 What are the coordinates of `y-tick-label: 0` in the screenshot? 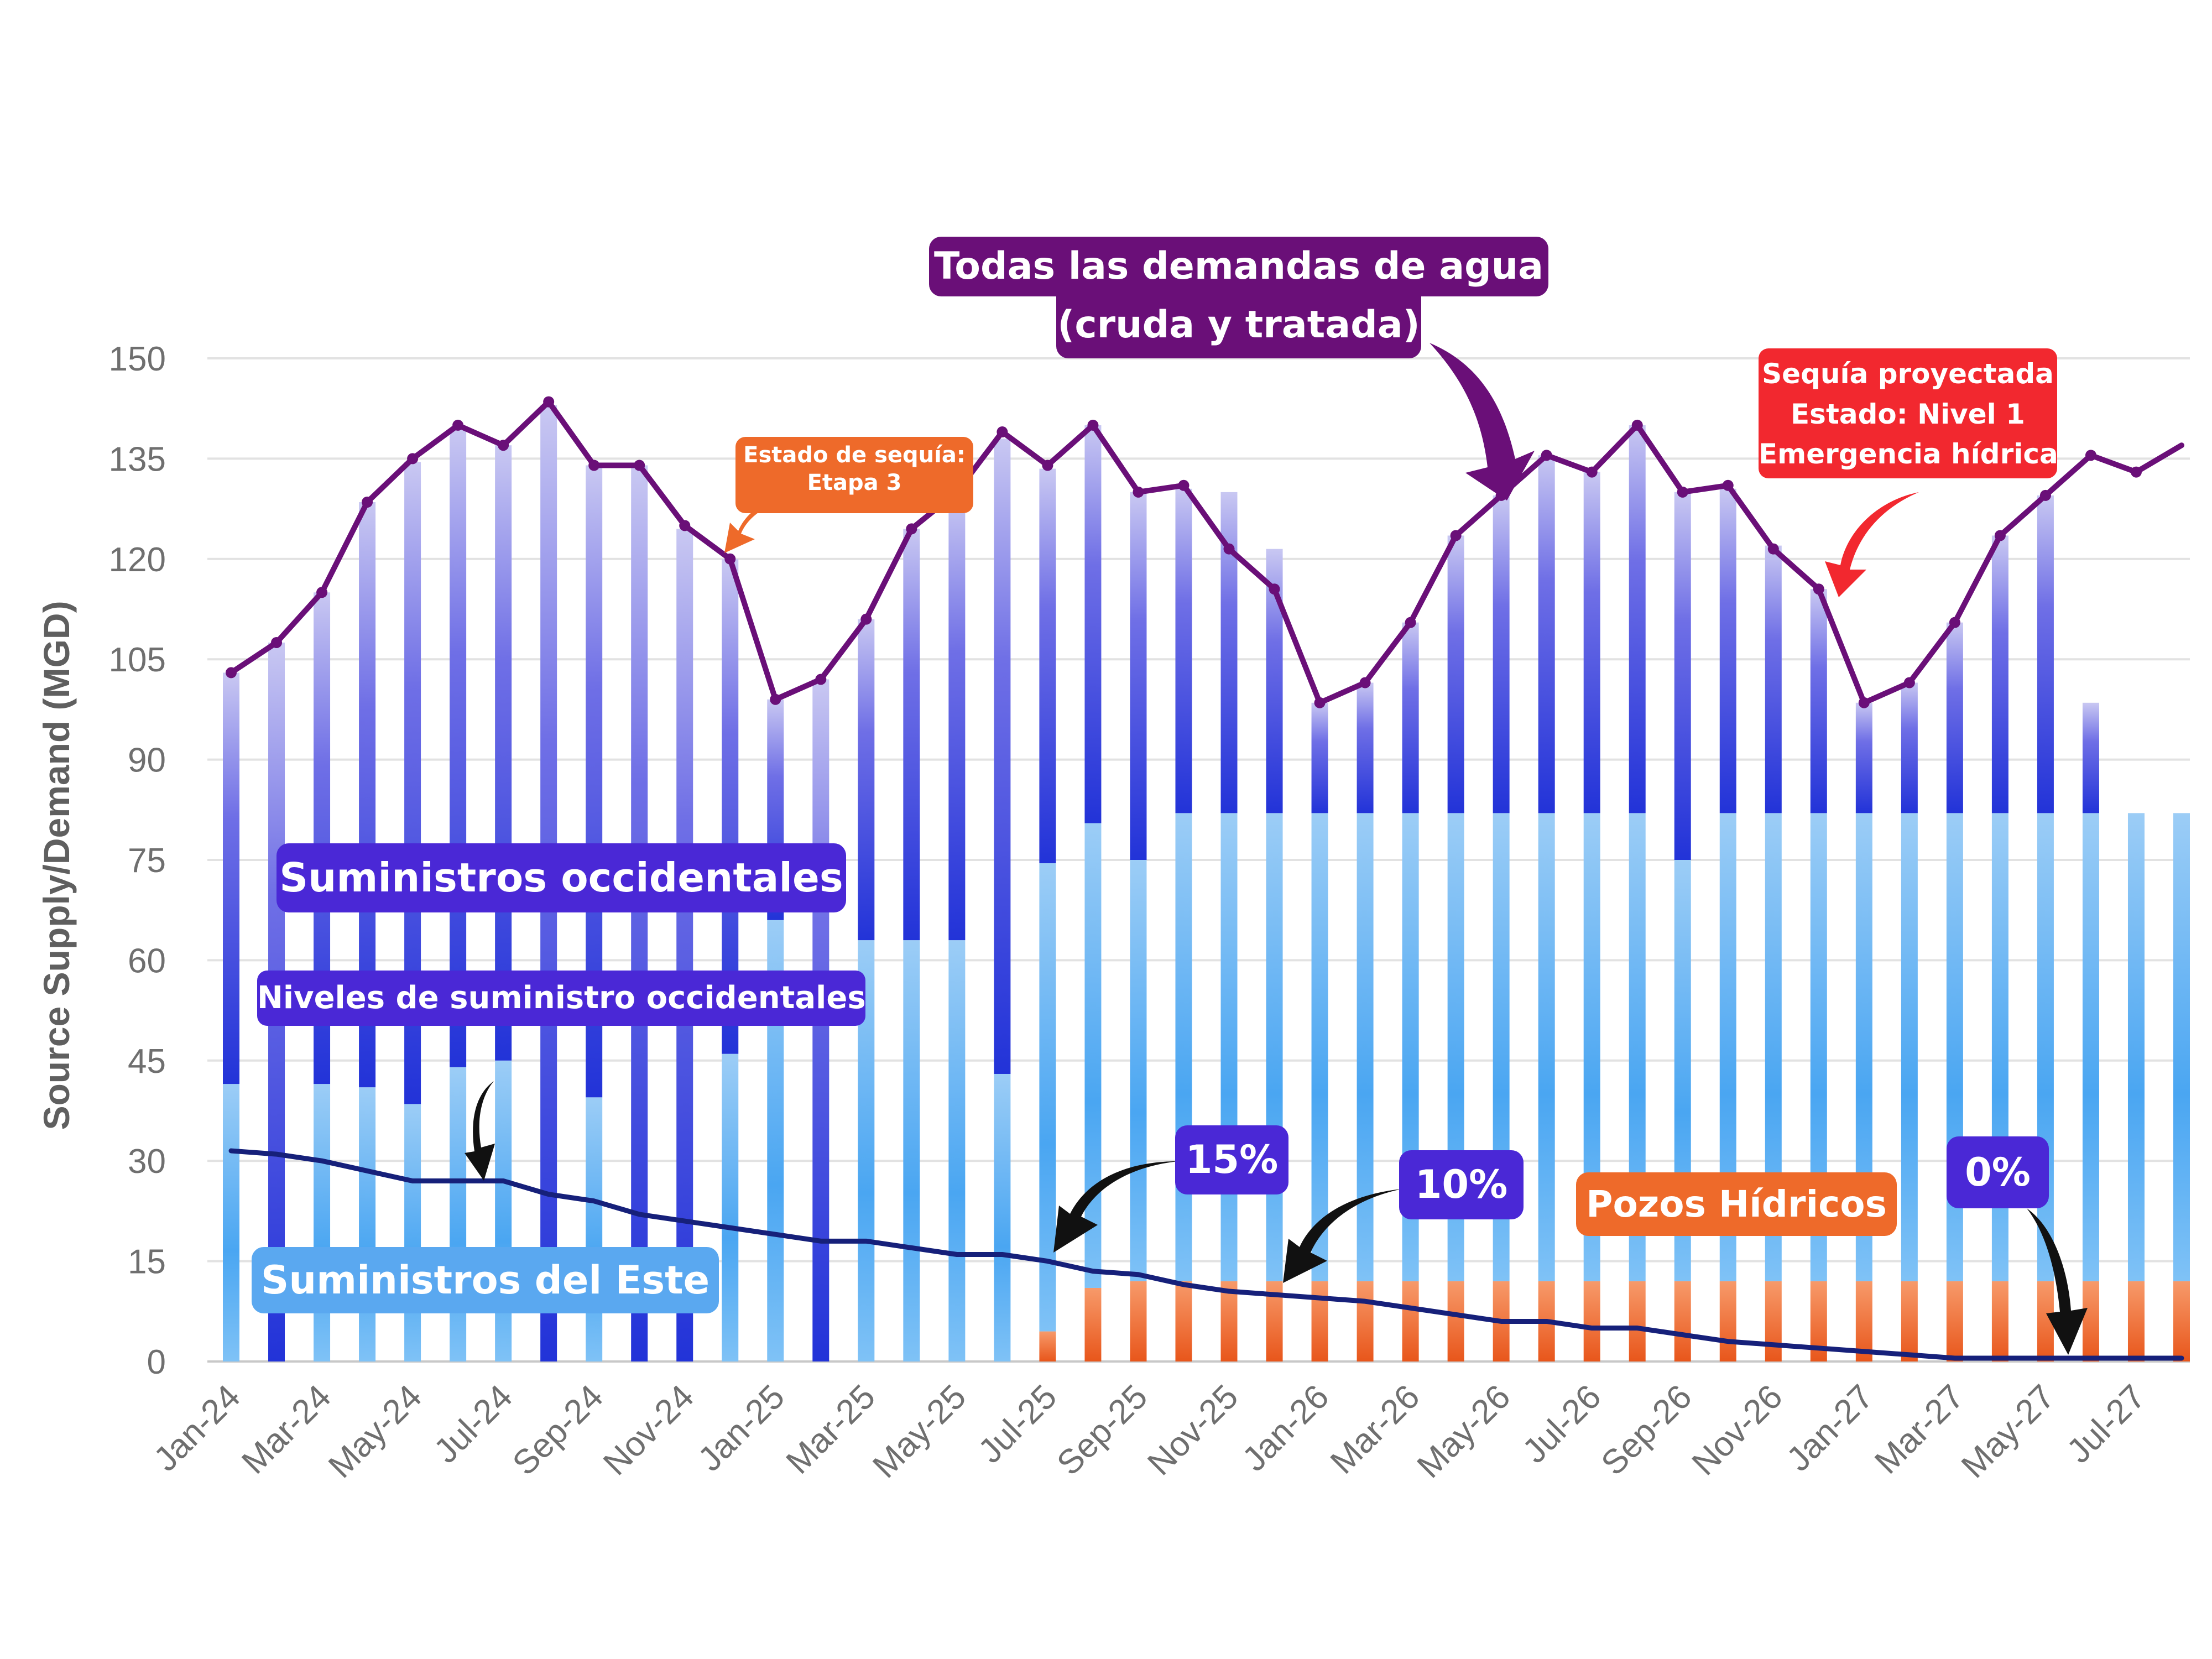 It's located at (156, 1362).